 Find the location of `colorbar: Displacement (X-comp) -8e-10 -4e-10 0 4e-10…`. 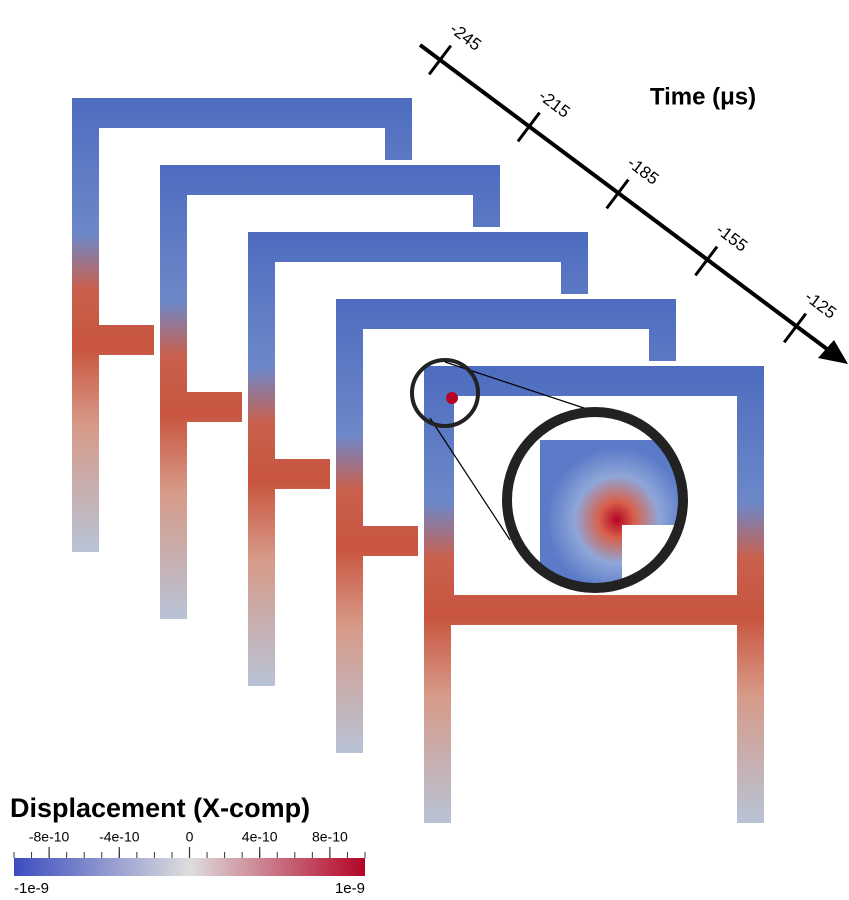

colorbar: Displacement (X-comp) -8e-10 -4e-10 0 4e-10… is located at coordinates (188, 845).